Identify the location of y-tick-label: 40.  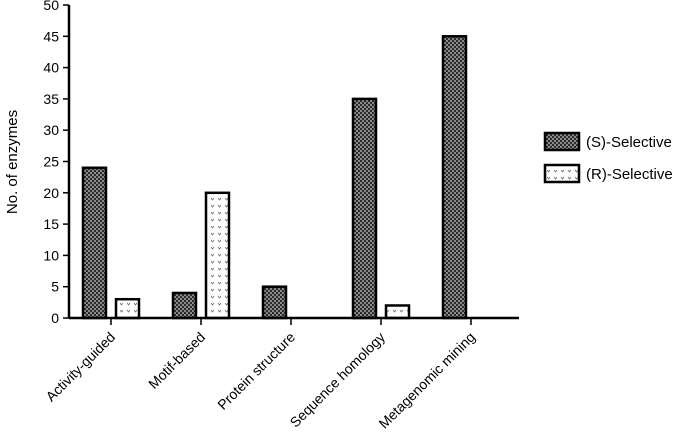
(51, 68).